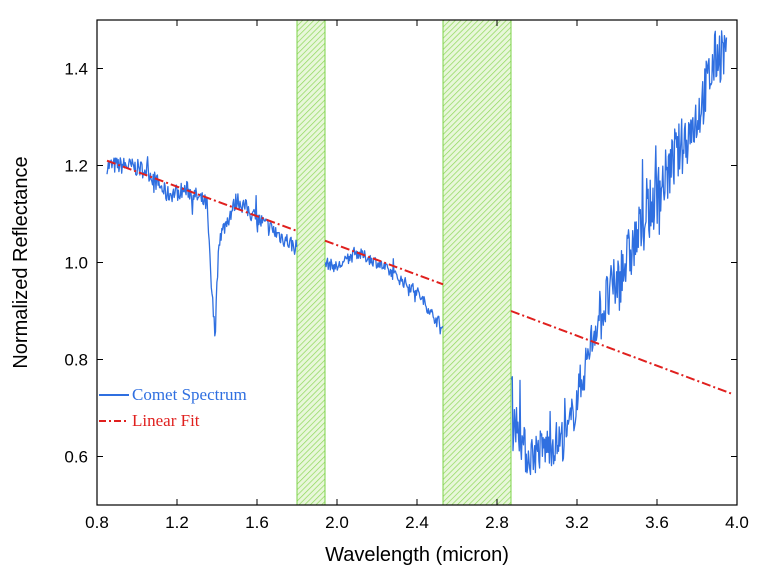 The height and width of the screenshot is (572, 761). I want to click on x-tick-label: 1.6, so click(257, 522).